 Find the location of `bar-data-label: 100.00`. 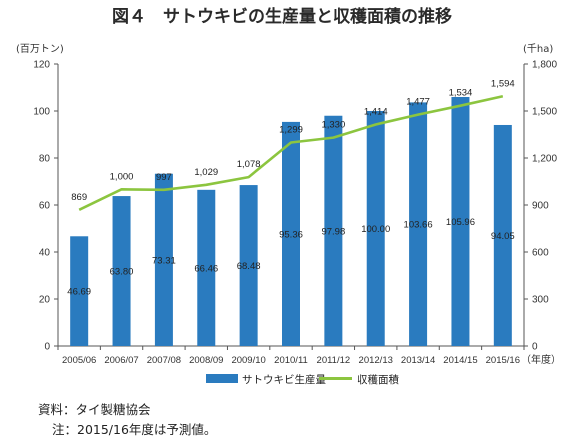

bar-data-label: 100.00 is located at coordinates (375, 229).